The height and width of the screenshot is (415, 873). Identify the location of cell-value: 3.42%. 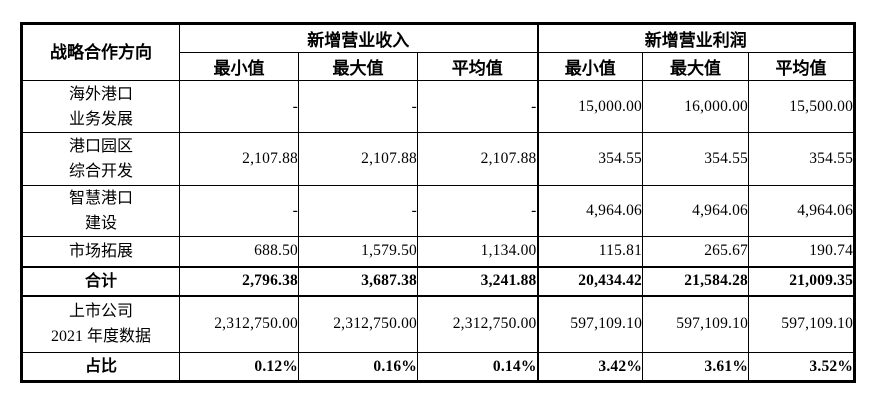
(590, 367).